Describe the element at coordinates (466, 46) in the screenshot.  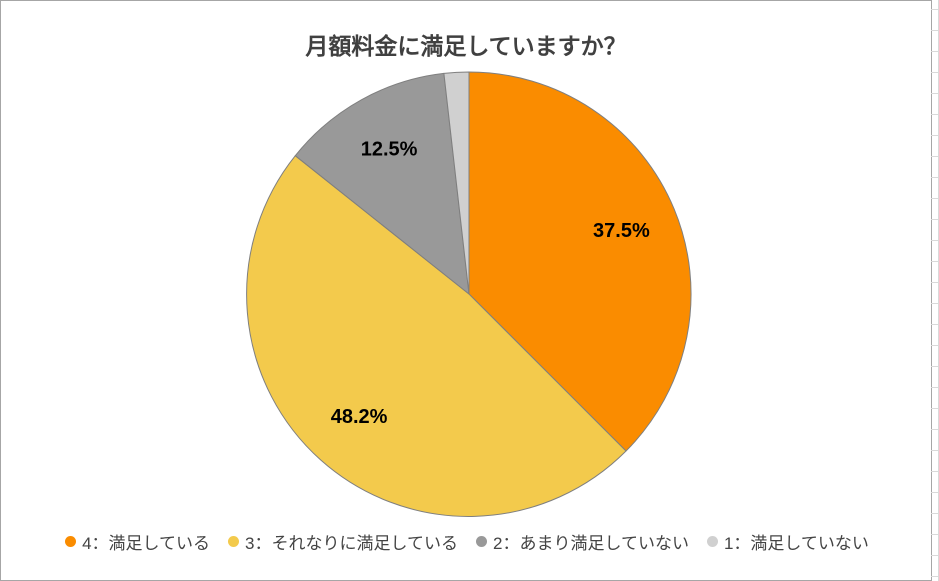
I see `chart-title: 月額料金に満足していますか？` at that location.